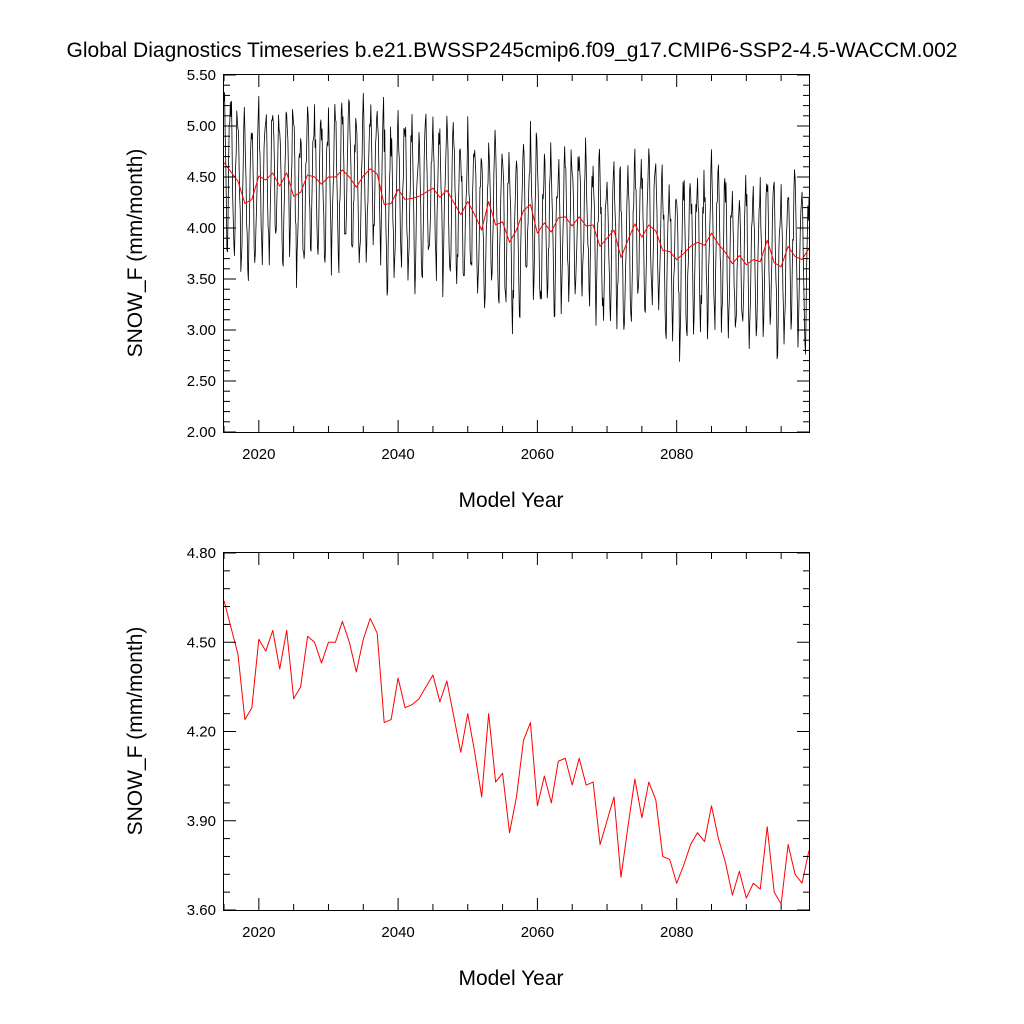 Image resolution: width=1024 pixels, height=1024 pixels. What do you see at coordinates (258, 454) in the screenshot?
I see `top-x-tick-label: 2020` at bounding box center [258, 454].